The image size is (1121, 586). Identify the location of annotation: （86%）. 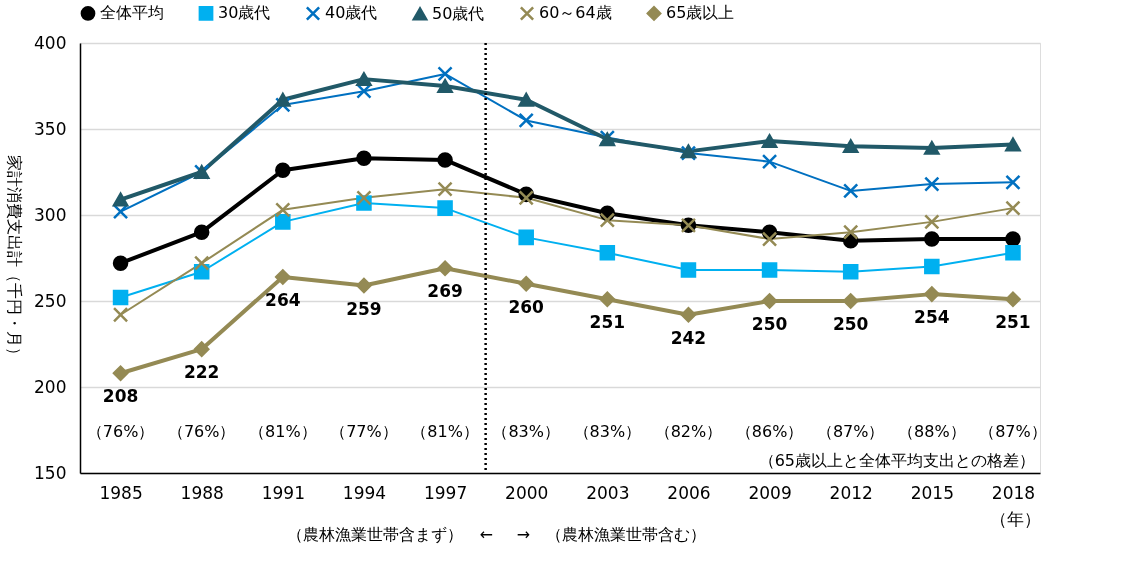
(769, 432).